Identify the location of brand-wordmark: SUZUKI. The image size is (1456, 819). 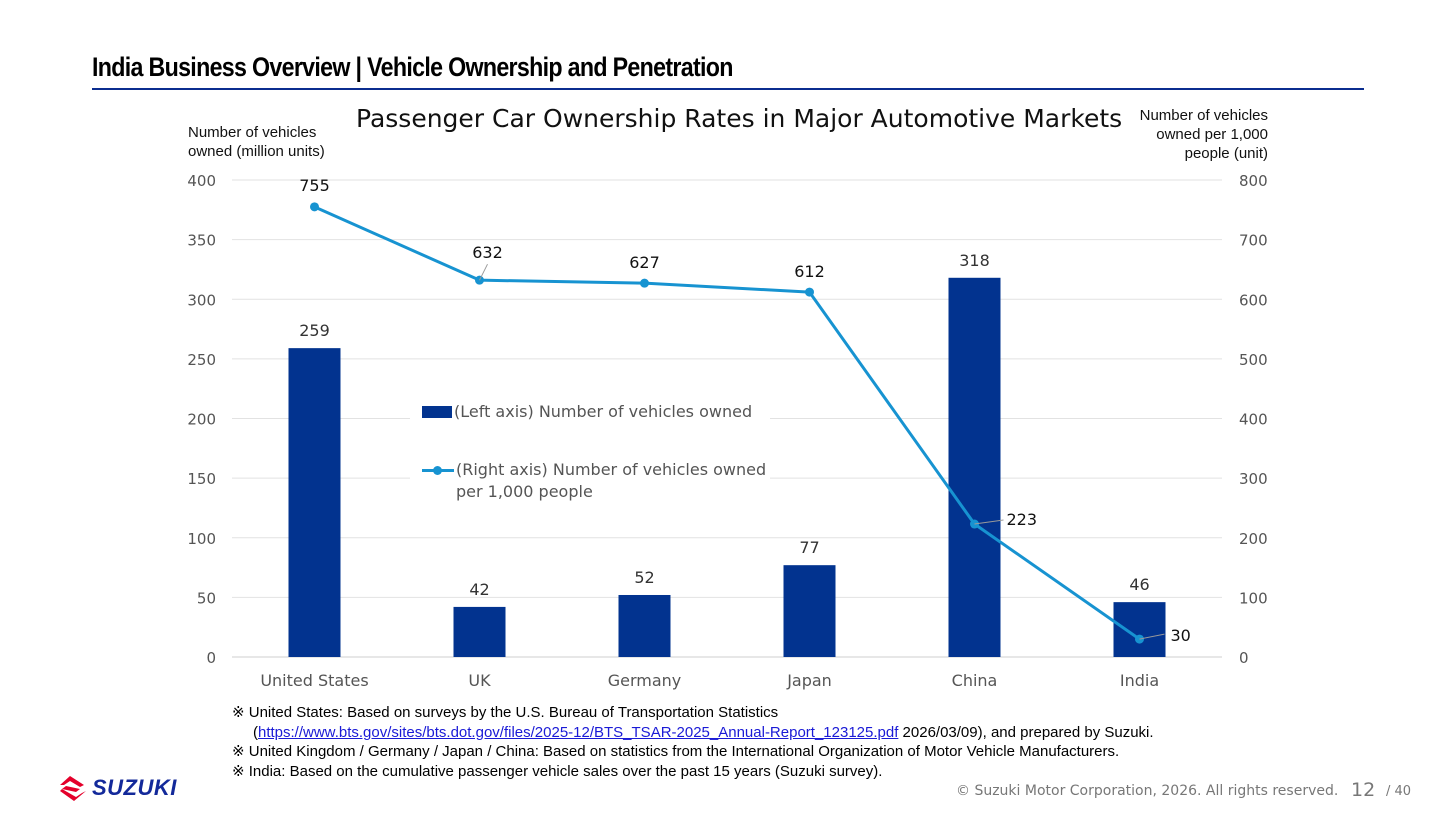
(134, 787).